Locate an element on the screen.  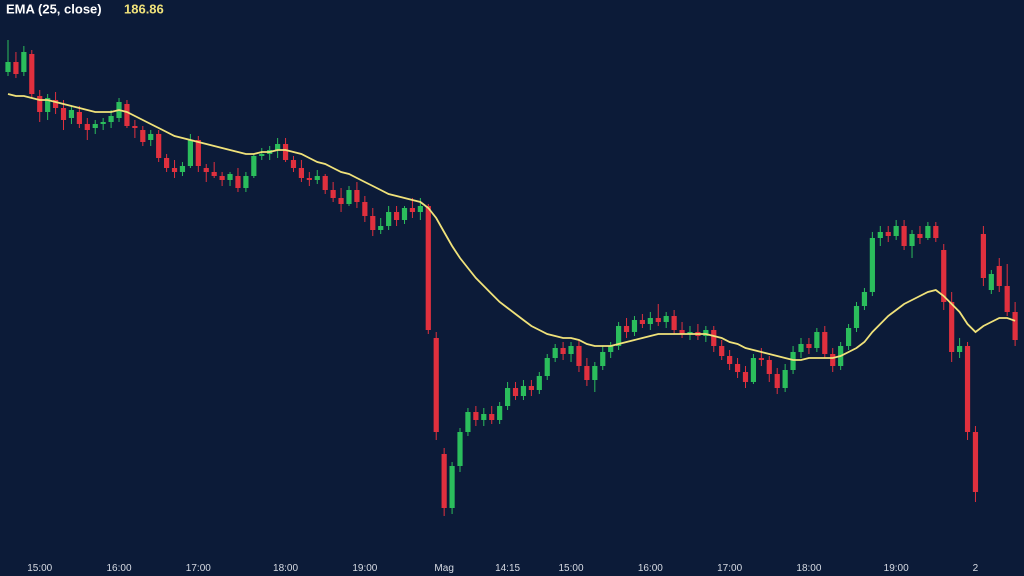
x-tick-label: 15:00 is located at coordinates (39, 568).